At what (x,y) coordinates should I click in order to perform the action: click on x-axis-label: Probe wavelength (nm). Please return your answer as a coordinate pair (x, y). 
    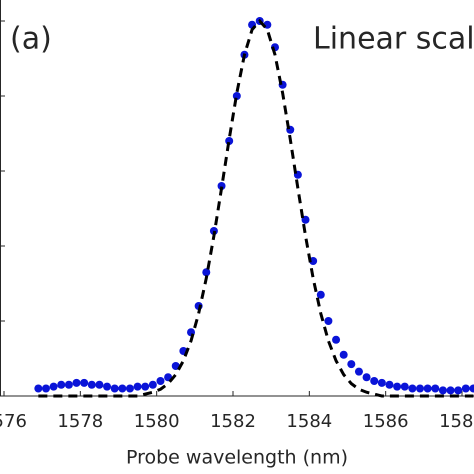
    Looking at the image, I should click on (237, 458).